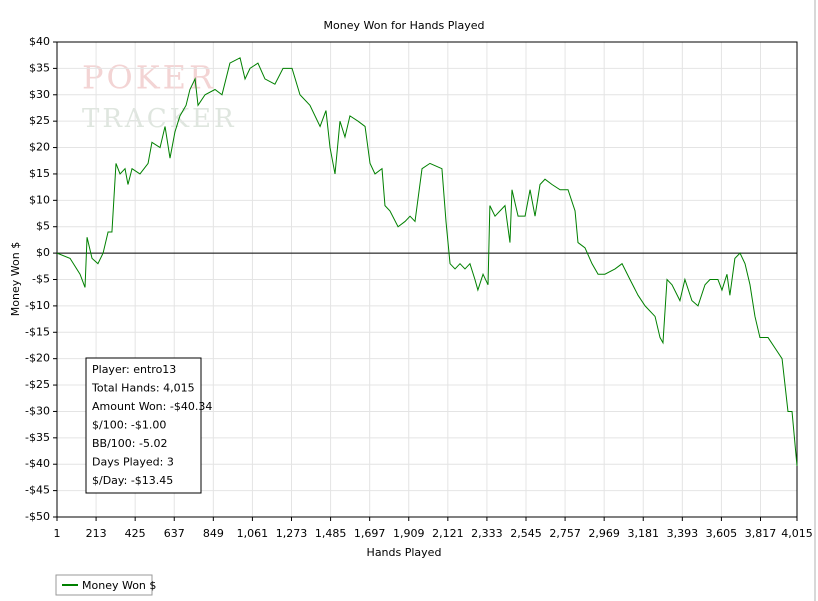 This screenshot has width=818, height=601. What do you see at coordinates (253, 533) in the screenshot?
I see `x-tick-label: 1,061` at bounding box center [253, 533].